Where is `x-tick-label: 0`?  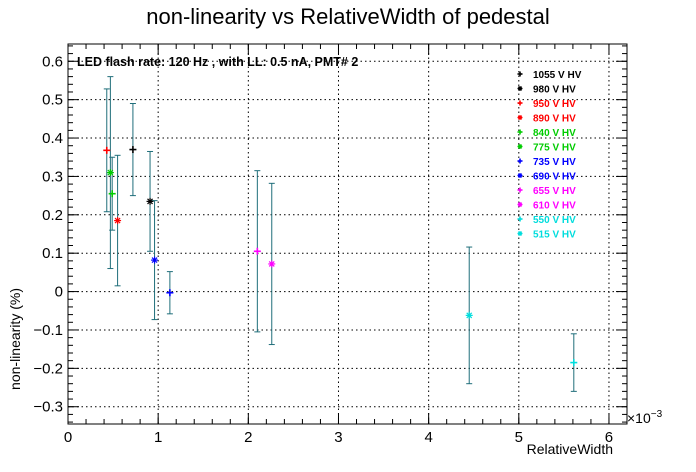
x-tick-label: 0 is located at coordinates (68, 437).